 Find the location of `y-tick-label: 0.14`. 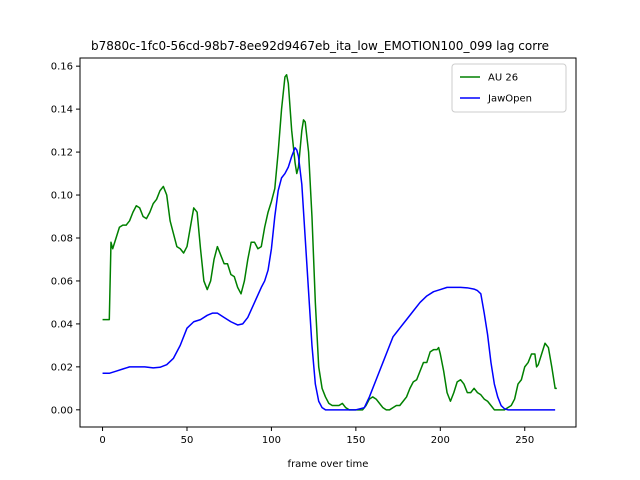

y-tick-label: 0.14 is located at coordinates (62, 110).